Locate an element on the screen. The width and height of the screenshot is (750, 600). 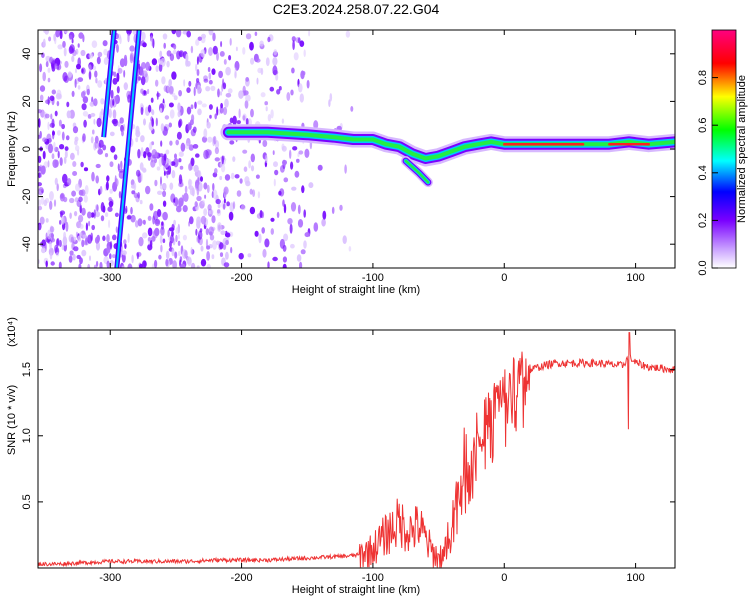
x-tick-label: -200 is located at coordinates (242, 578).